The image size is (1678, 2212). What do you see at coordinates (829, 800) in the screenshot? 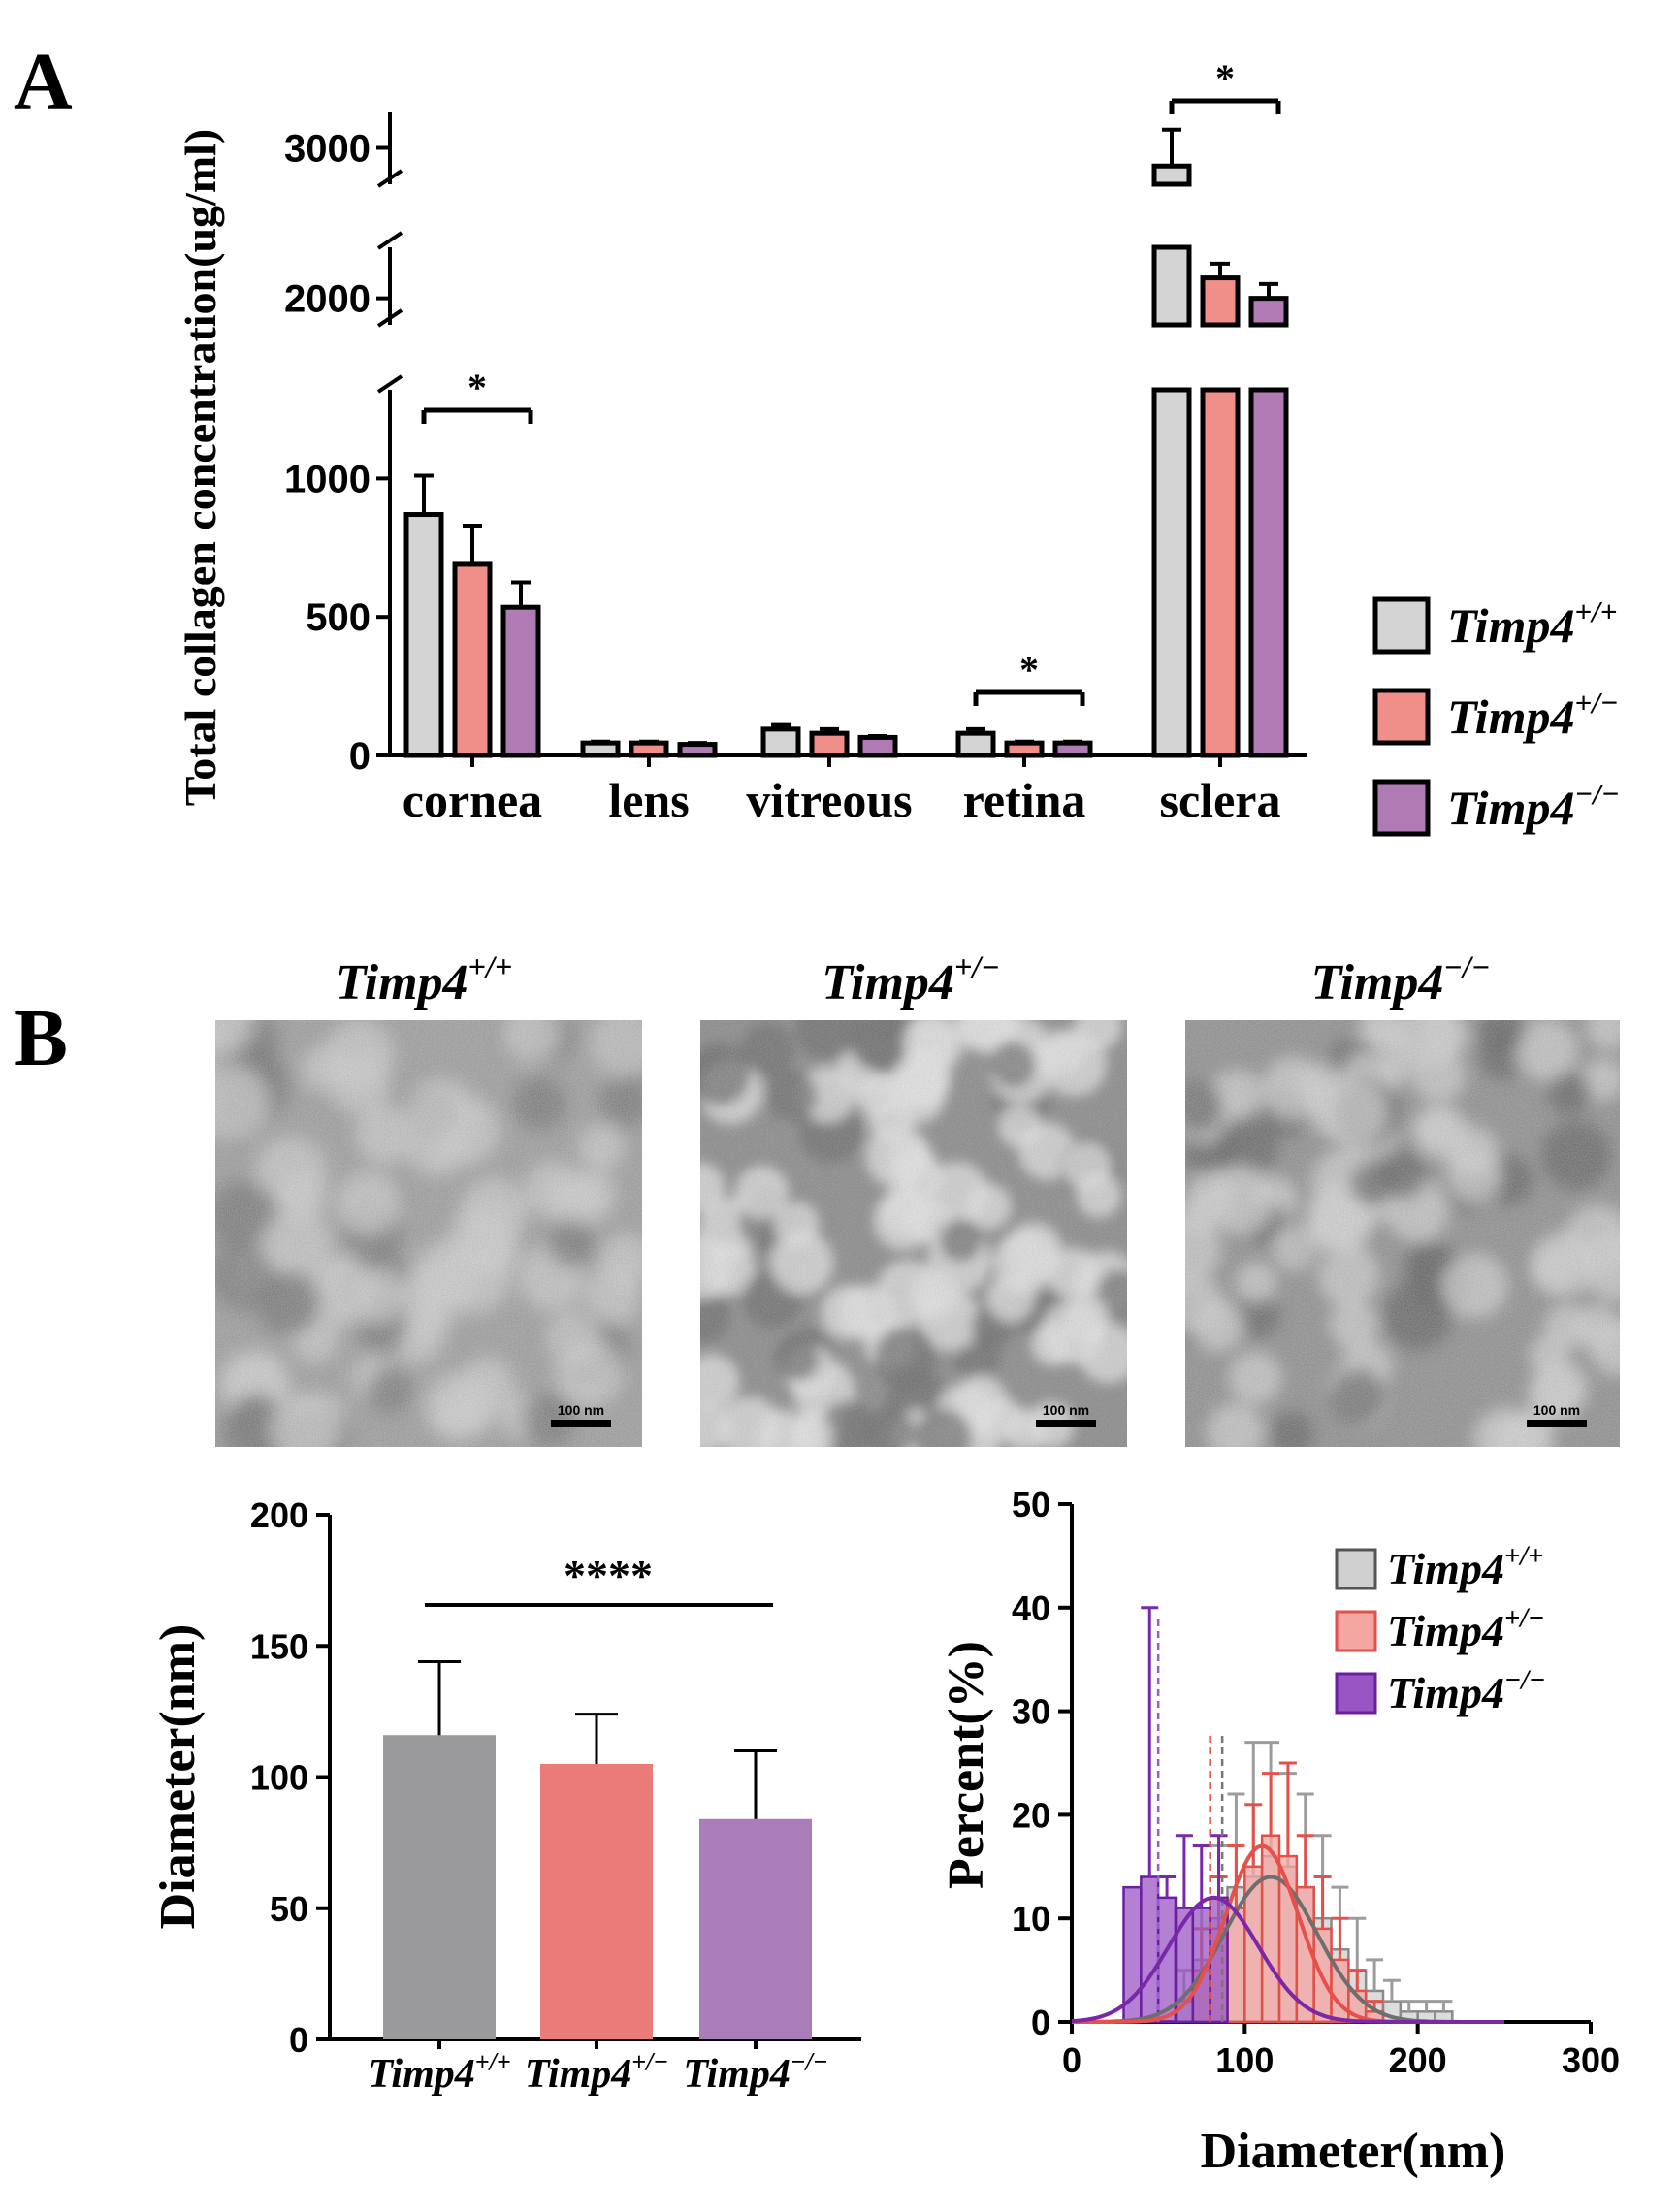
I see `x-tick-label-vitreous: vitreous` at bounding box center [829, 800].